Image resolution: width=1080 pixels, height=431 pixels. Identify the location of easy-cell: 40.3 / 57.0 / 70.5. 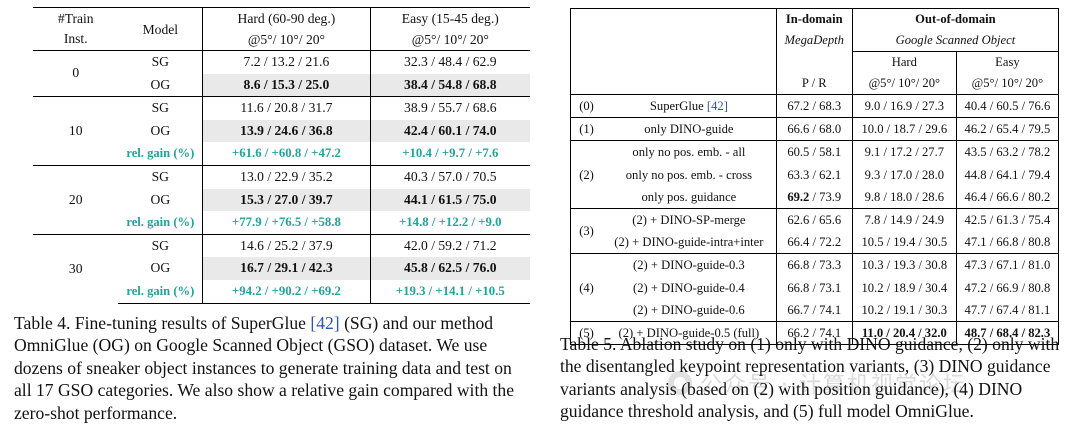
(450, 176).